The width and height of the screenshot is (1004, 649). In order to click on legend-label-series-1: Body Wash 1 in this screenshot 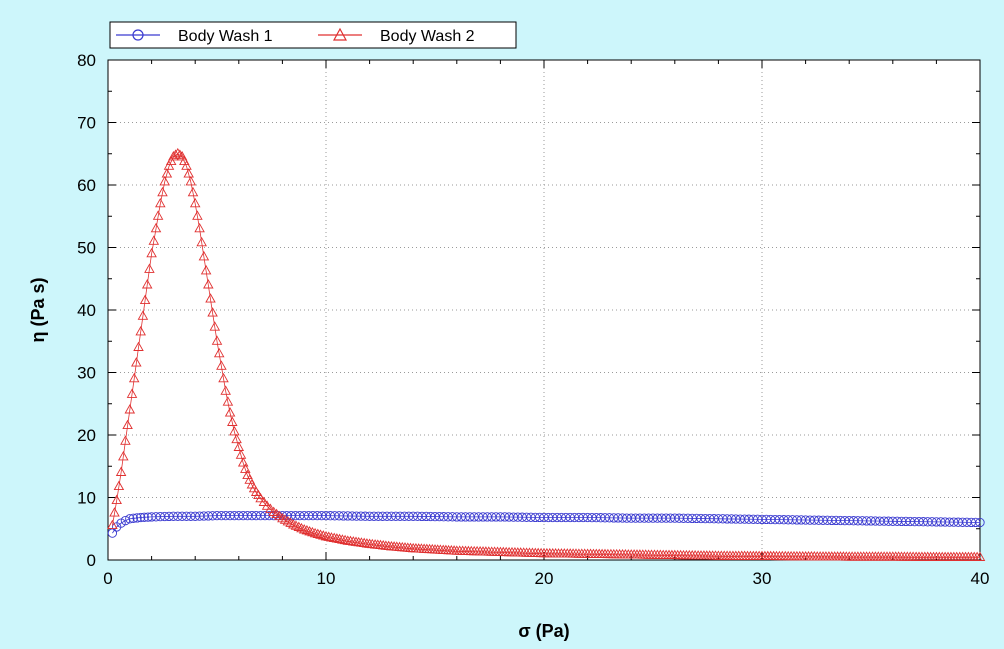, I will do `click(225, 36)`.